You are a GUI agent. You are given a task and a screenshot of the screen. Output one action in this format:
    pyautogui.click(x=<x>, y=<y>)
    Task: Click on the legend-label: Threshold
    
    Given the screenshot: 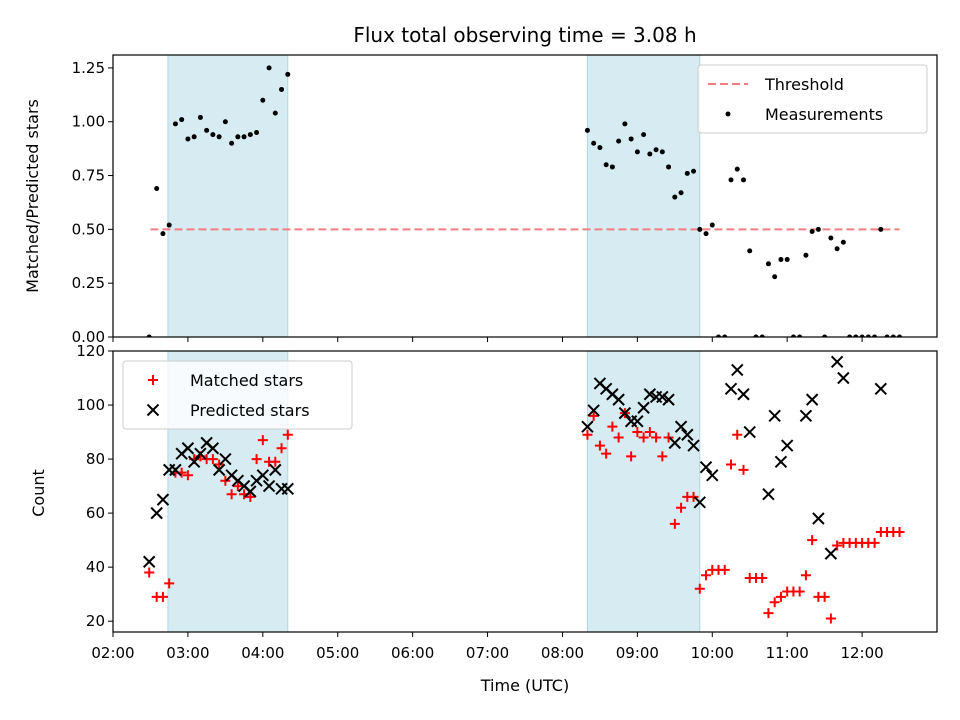 What is the action you would take?
    pyautogui.click(x=804, y=84)
    